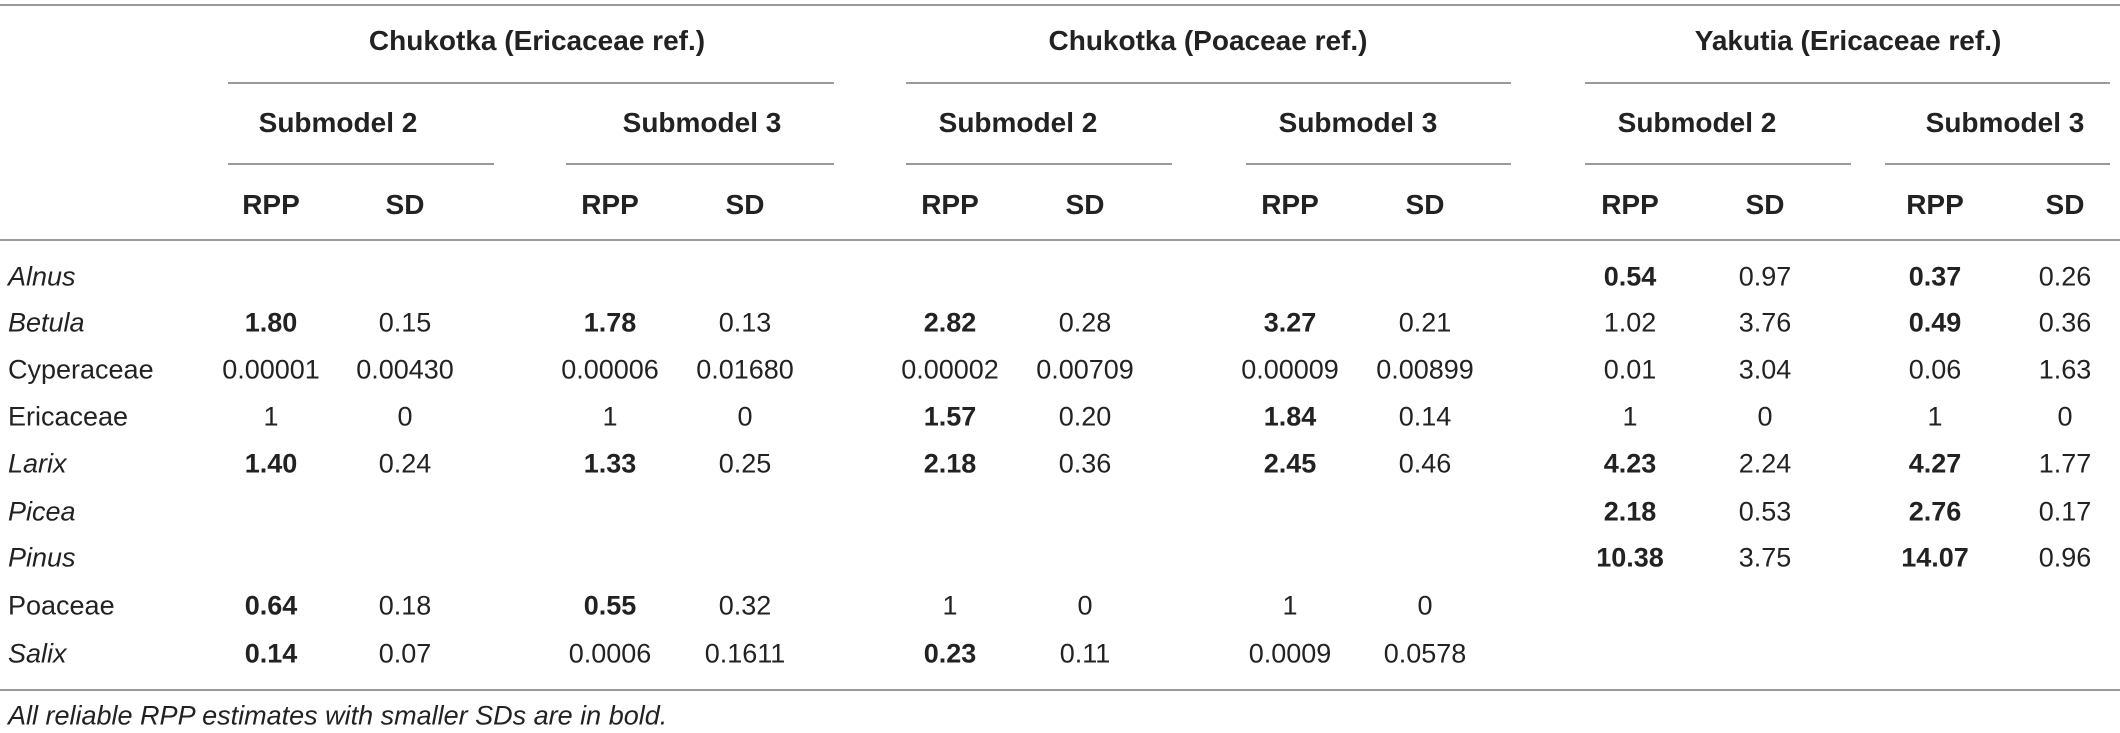  Describe the element at coordinates (1765, 276) in the screenshot. I see `table-cell: 0.97` at that location.